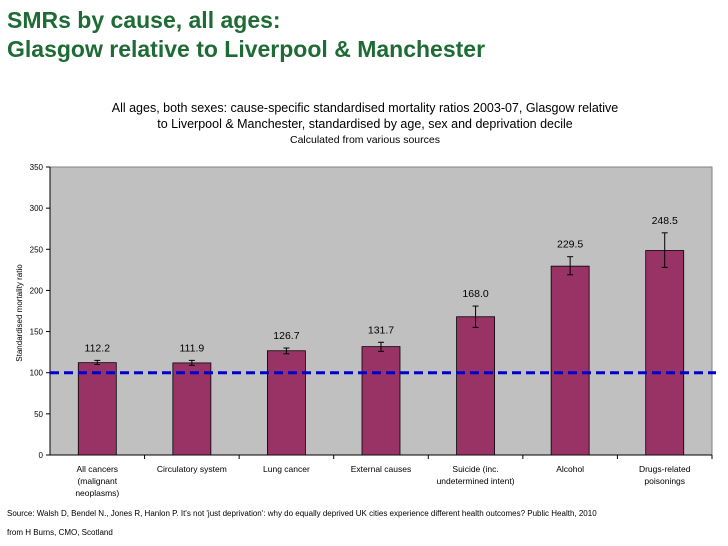 The height and width of the screenshot is (546, 728). I want to click on x-tick-label: All cancers, so click(97, 469).